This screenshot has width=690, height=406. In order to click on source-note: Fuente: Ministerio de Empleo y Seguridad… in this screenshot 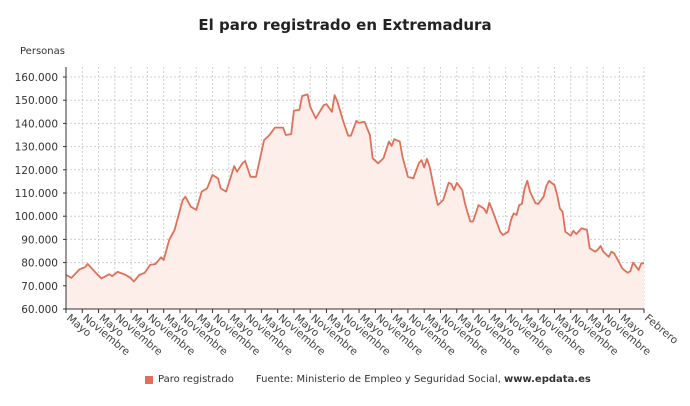, I will do `click(423, 379)`.